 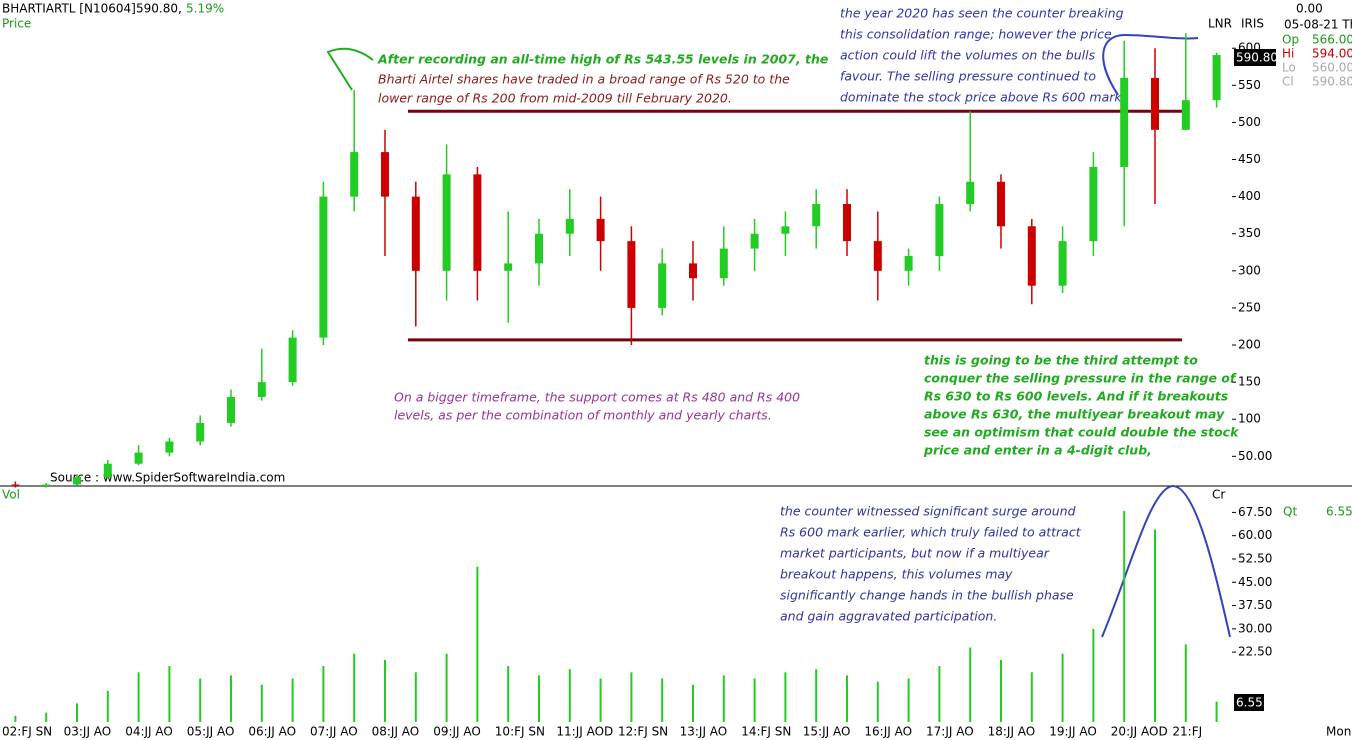 I want to click on y-tick-label: 45.00, so click(x=1255, y=582).